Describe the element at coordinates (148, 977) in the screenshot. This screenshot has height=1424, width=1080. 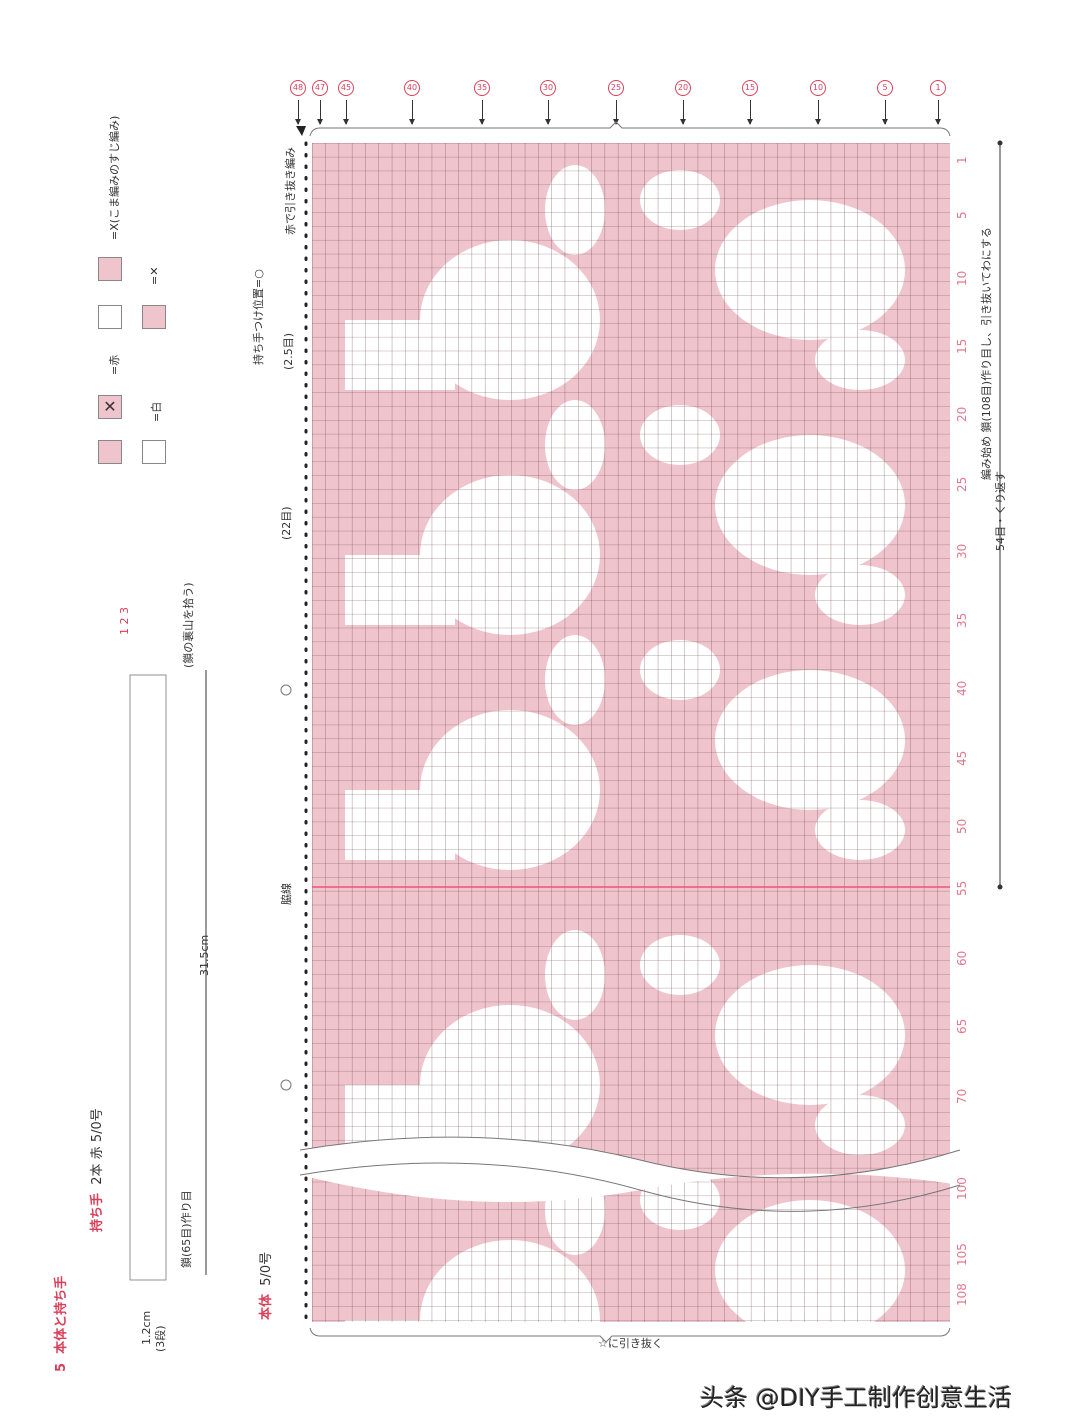
I see `handle-strip` at that location.